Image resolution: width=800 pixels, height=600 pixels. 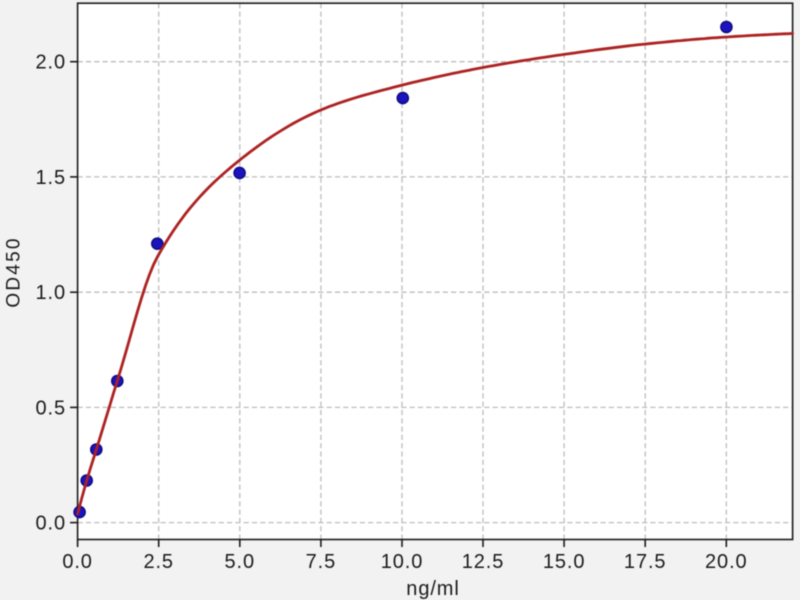 What do you see at coordinates (50, 293) in the screenshot?
I see `svg-text: 1.0` at bounding box center [50, 293].